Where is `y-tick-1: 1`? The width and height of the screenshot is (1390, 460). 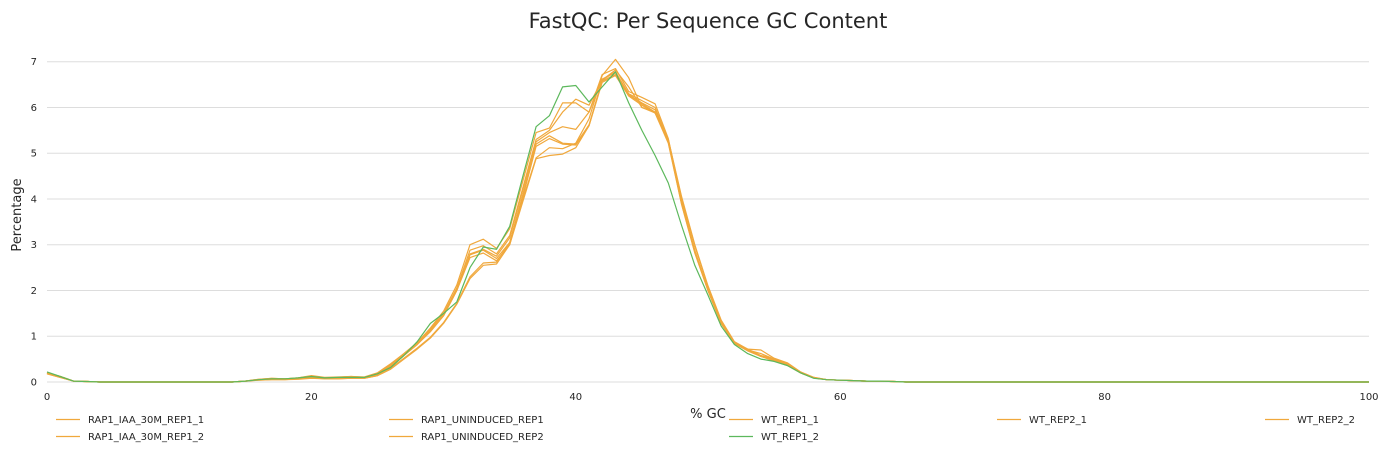 y-tick-1: 1 is located at coordinates (34, 337).